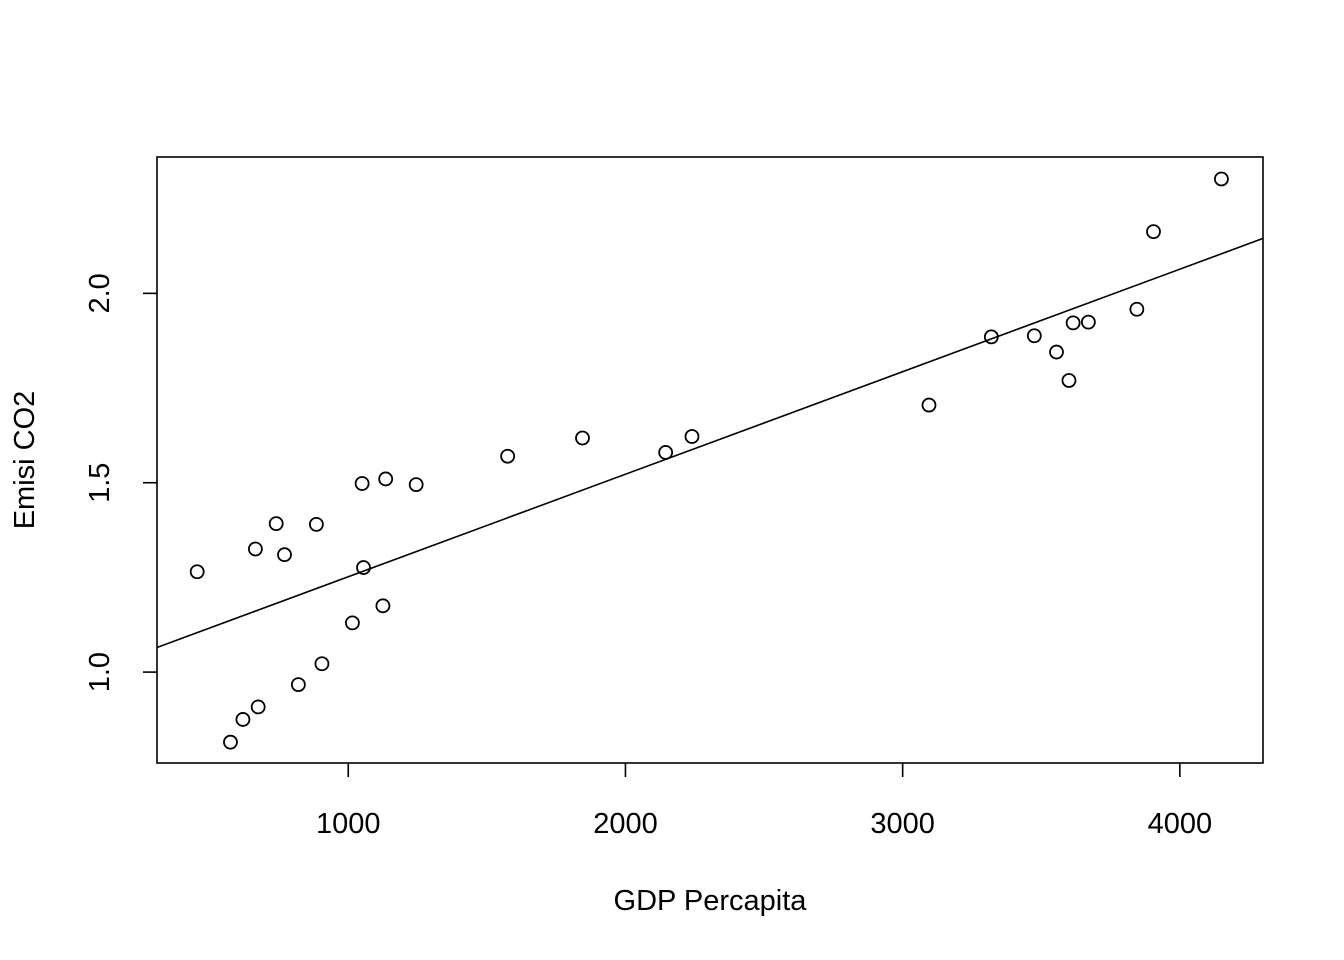 This screenshot has width=1344, height=960. What do you see at coordinates (100, 293) in the screenshot?
I see `y-tick-label: 2.0` at bounding box center [100, 293].